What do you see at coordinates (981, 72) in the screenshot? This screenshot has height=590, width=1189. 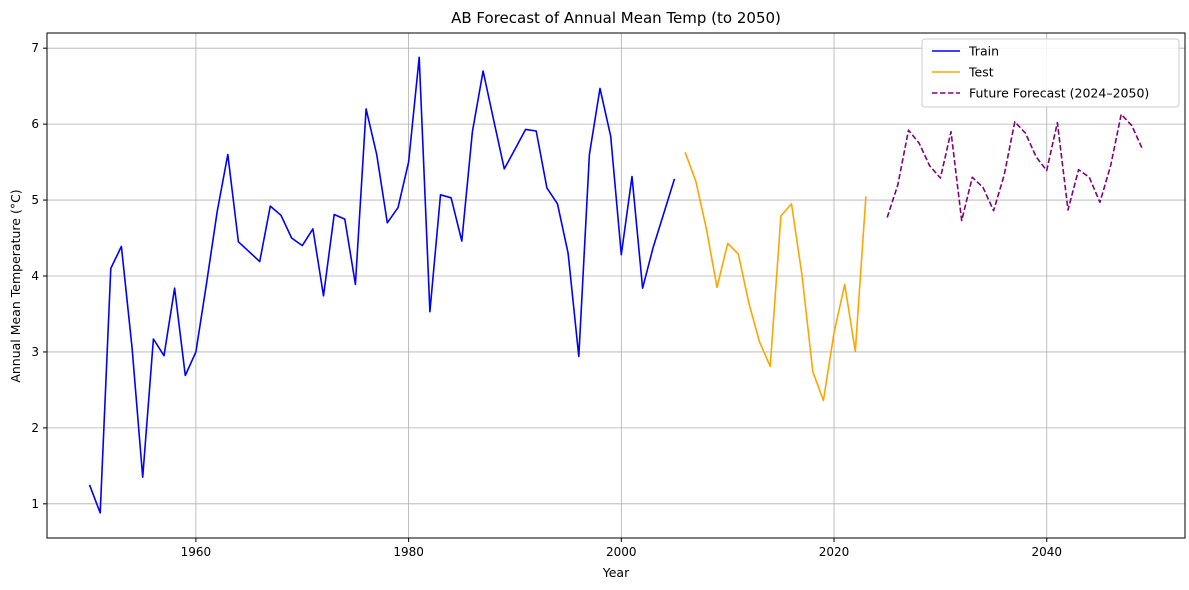 I see `legend-entry: Test` at bounding box center [981, 72].